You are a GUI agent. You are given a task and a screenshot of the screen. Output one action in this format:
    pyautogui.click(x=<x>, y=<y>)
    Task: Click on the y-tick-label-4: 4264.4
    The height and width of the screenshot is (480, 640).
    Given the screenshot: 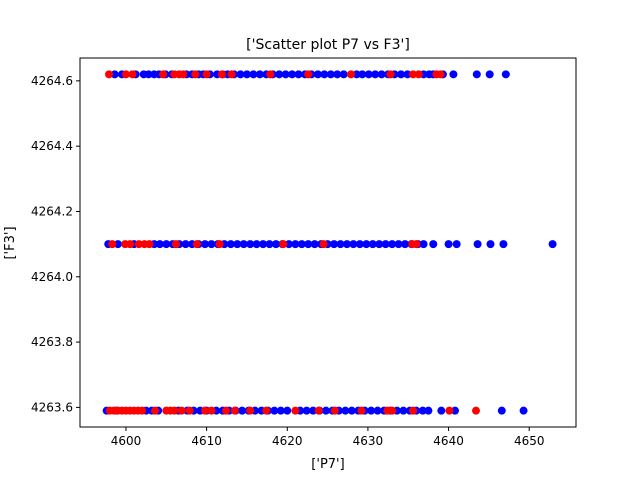 What is the action you would take?
    pyautogui.click(x=52, y=146)
    